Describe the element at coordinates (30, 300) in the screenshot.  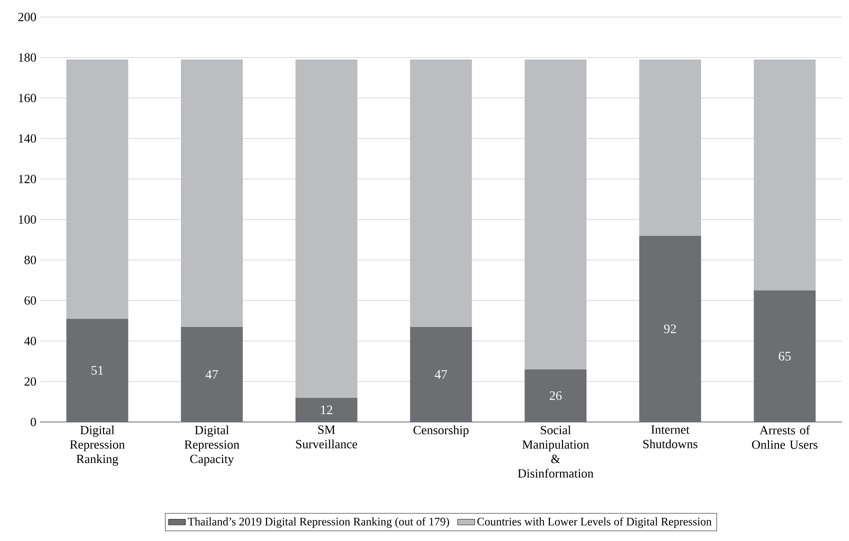
I see `y-tick-label: 60` at that location.